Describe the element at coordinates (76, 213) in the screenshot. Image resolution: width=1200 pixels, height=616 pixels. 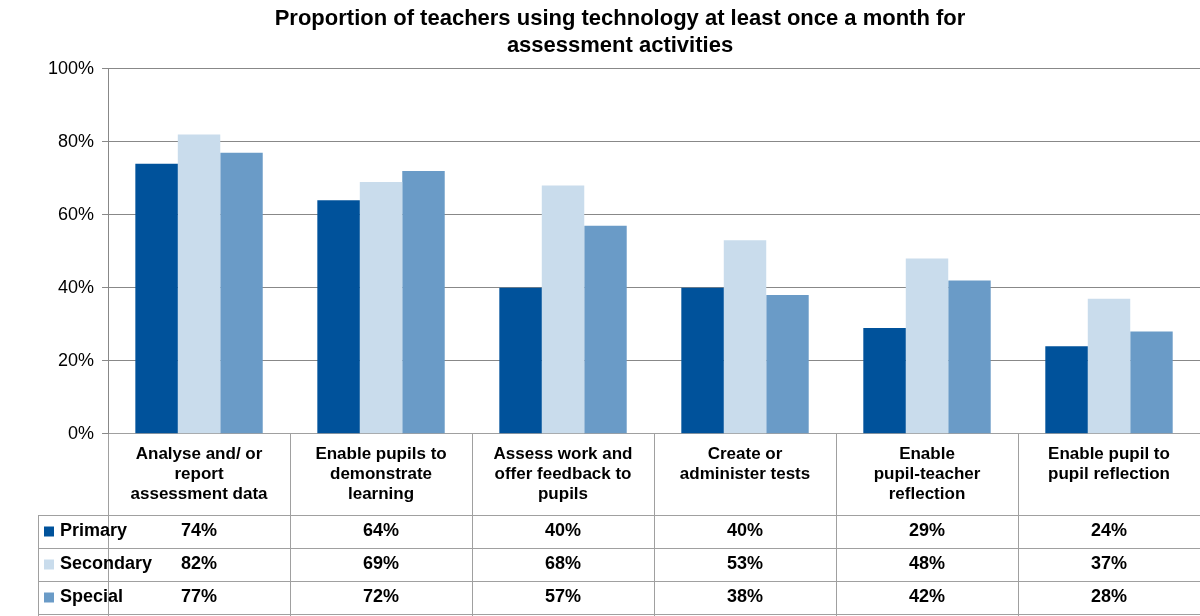
I see `y-tick-label: 60%` at that location.